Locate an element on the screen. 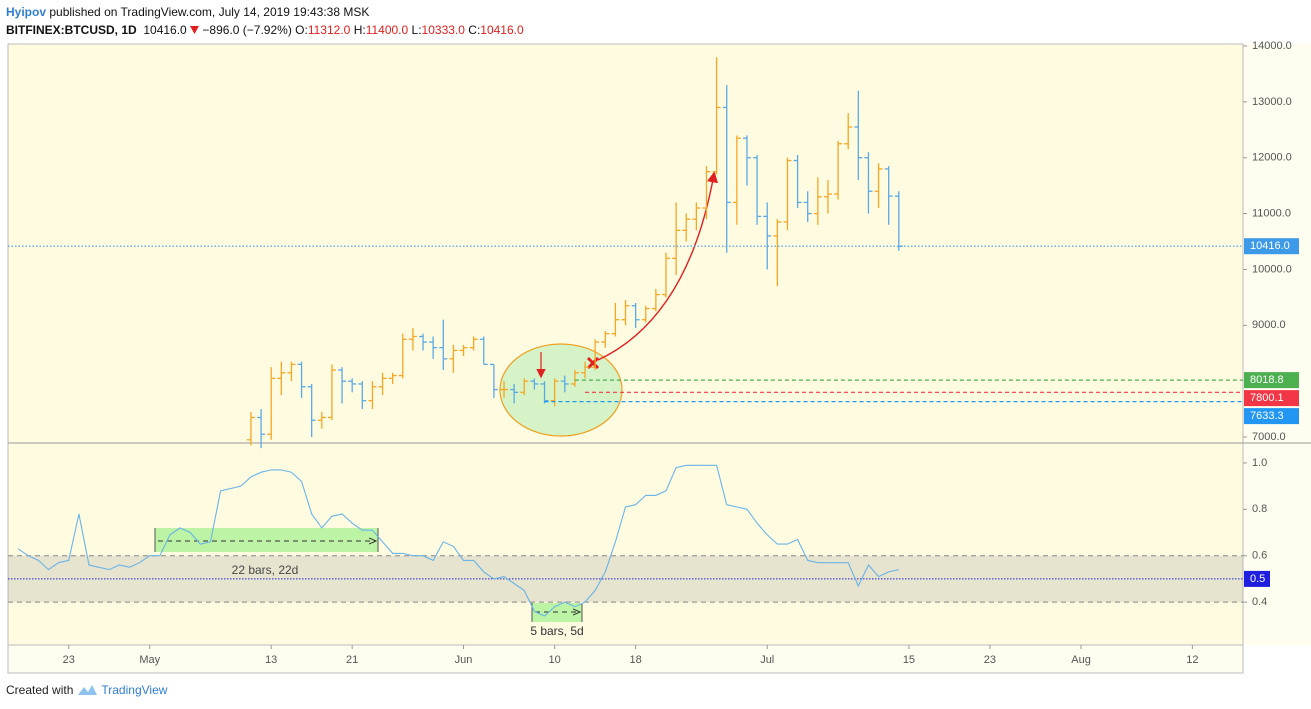  y-tick-label: 12000.0 is located at coordinates (1272, 158).